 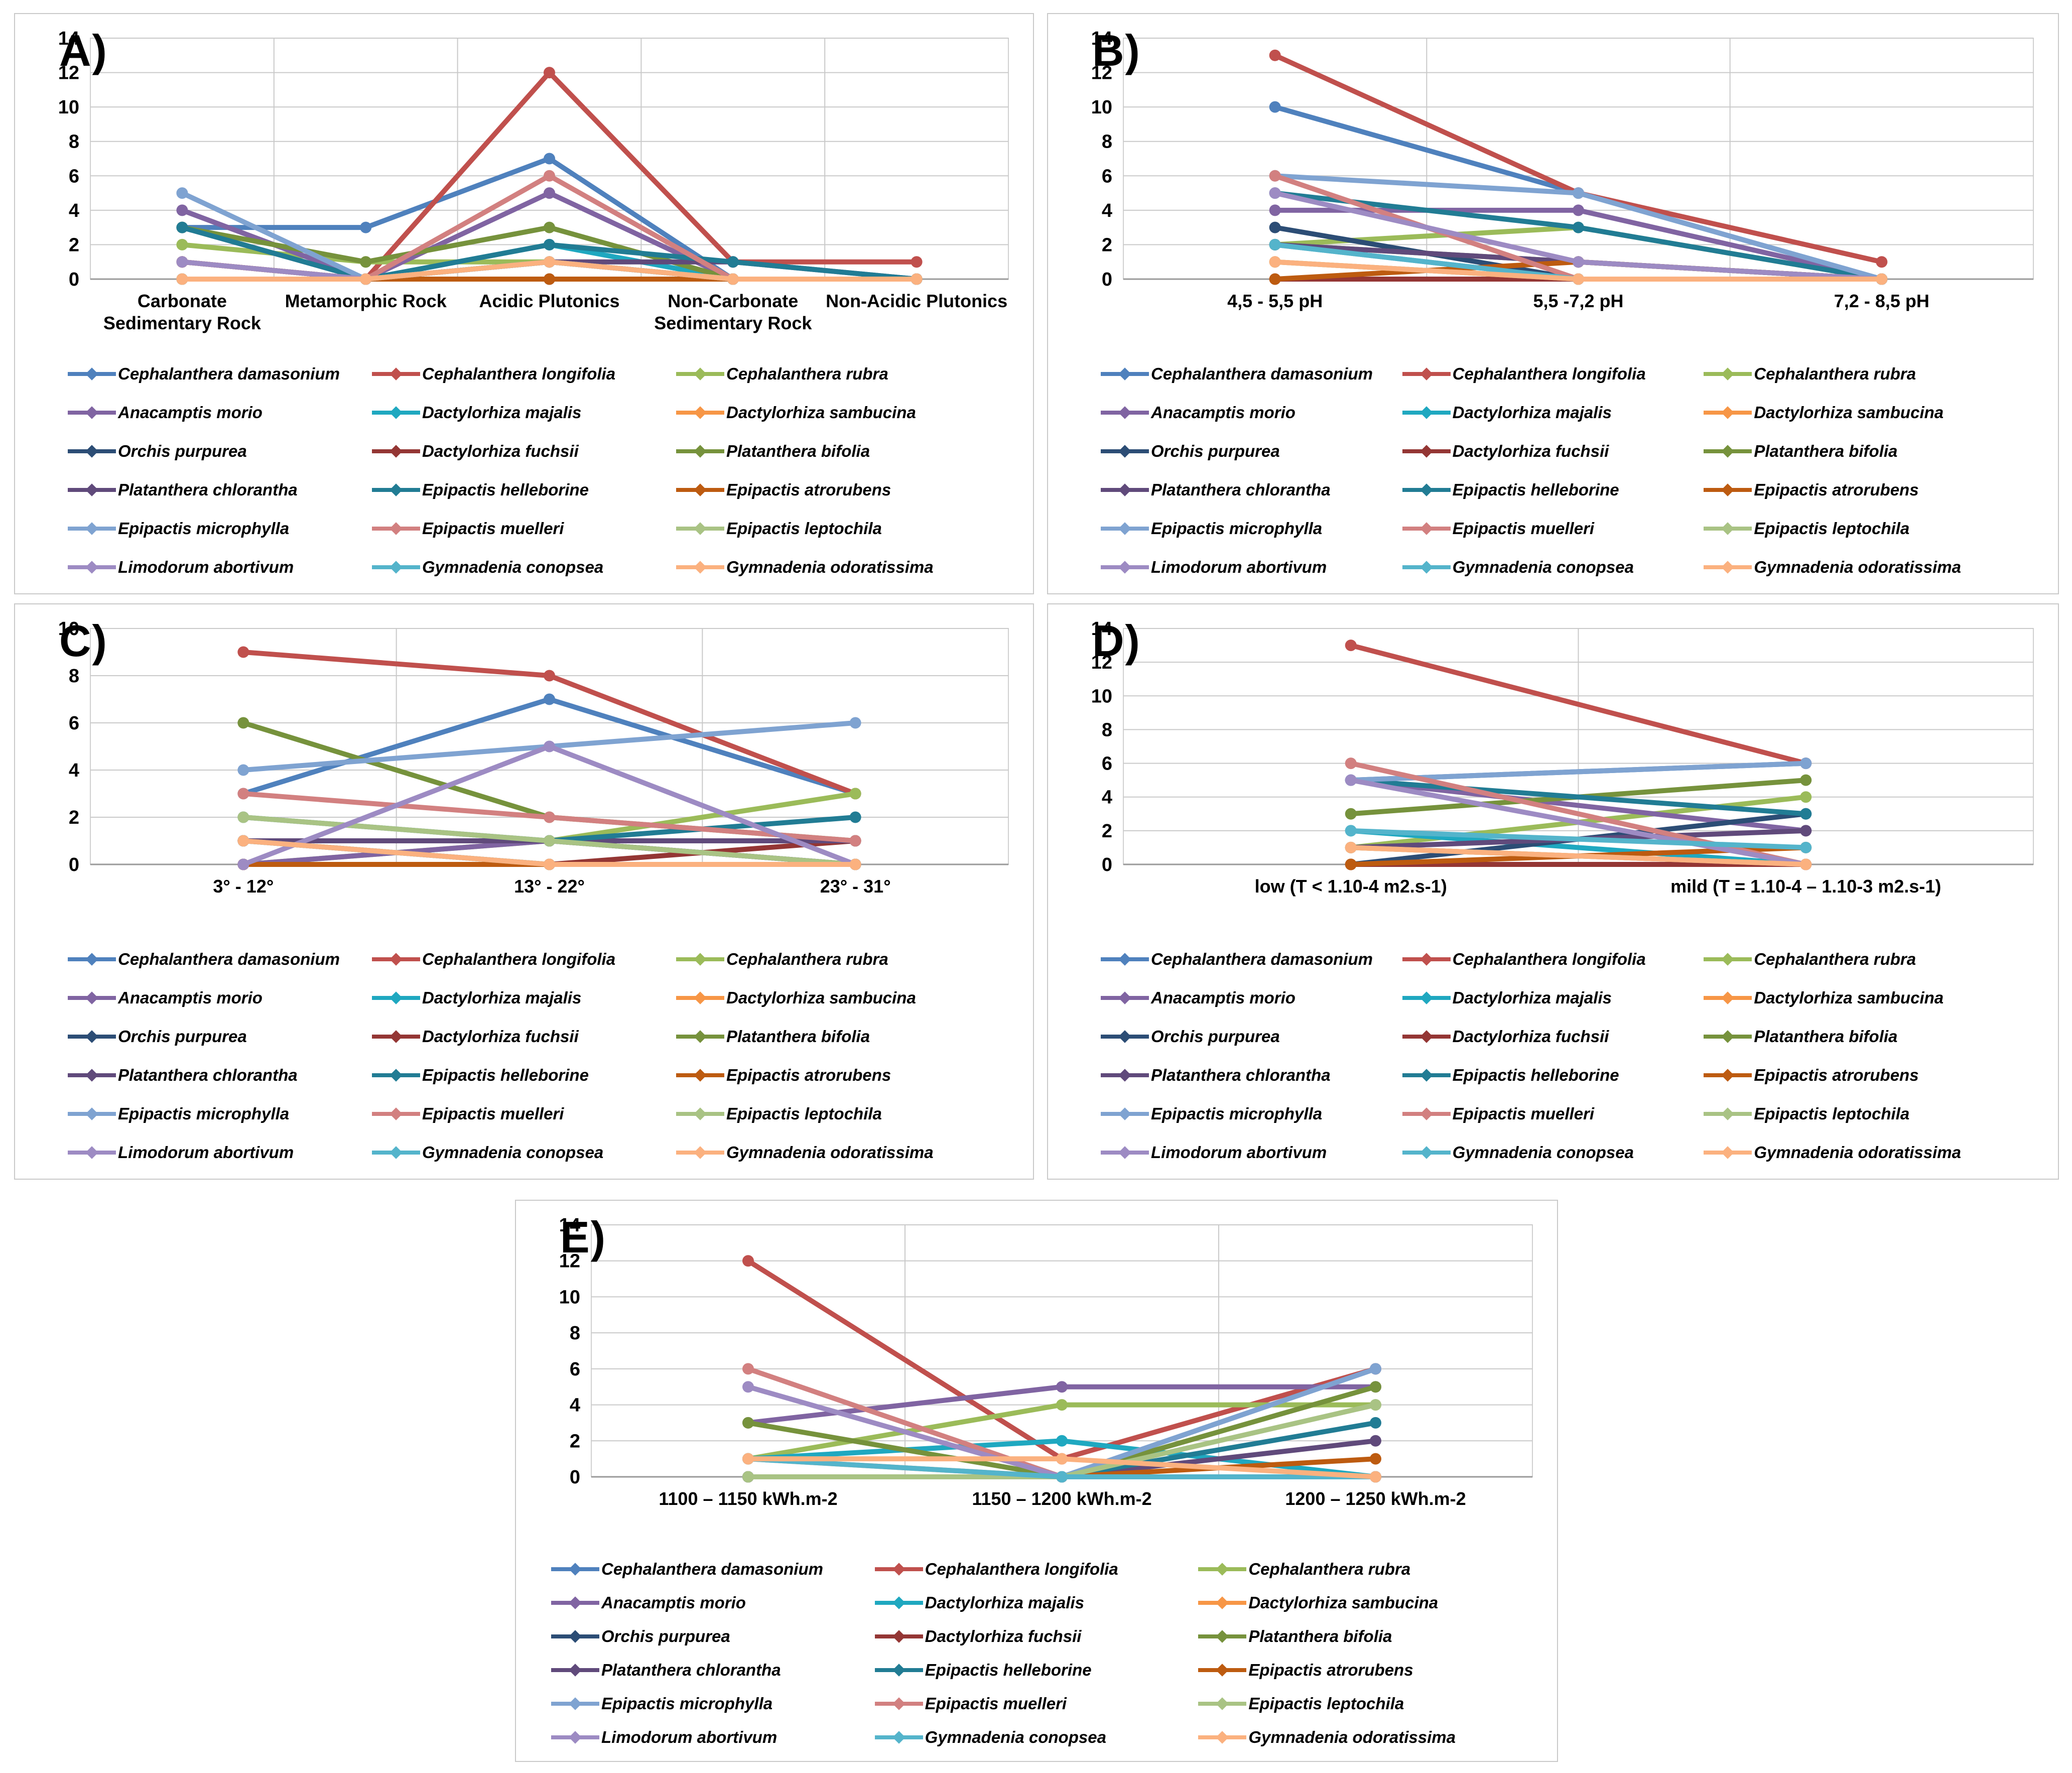 What do you see at coordinates (1826, 1036) in the screenshot?
I see `legend-species-name: Platanthera bifolia` at bounding box center [1826, 1036].